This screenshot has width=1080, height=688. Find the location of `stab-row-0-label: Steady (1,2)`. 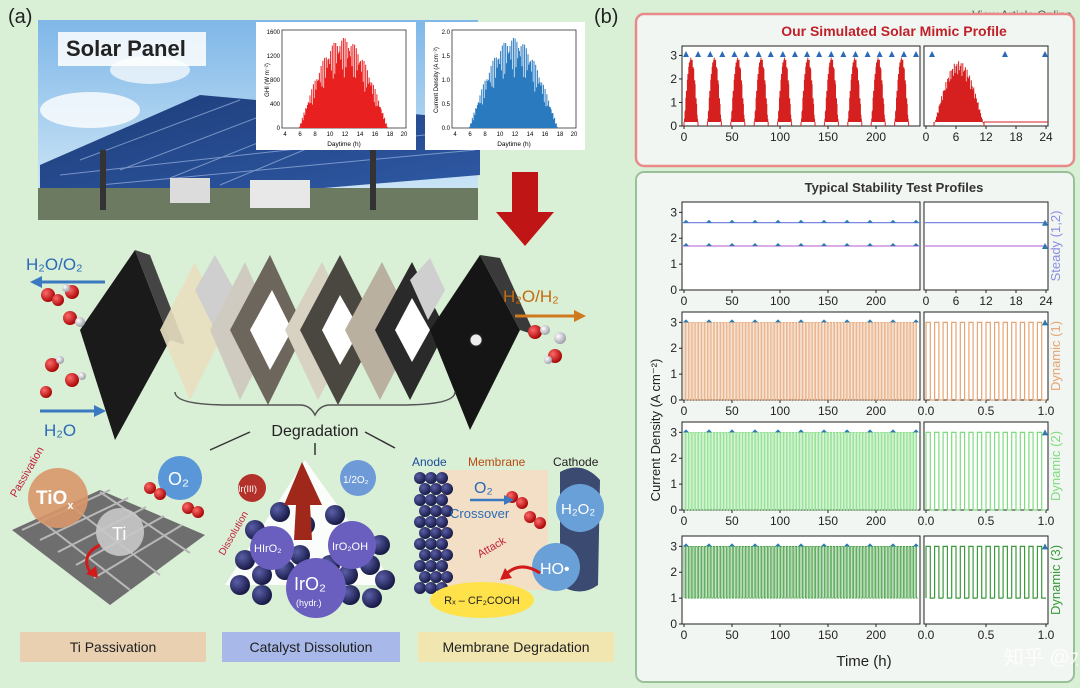

stab-row-0-label: Steady (1,2) is located at coordinates (1055, 246).